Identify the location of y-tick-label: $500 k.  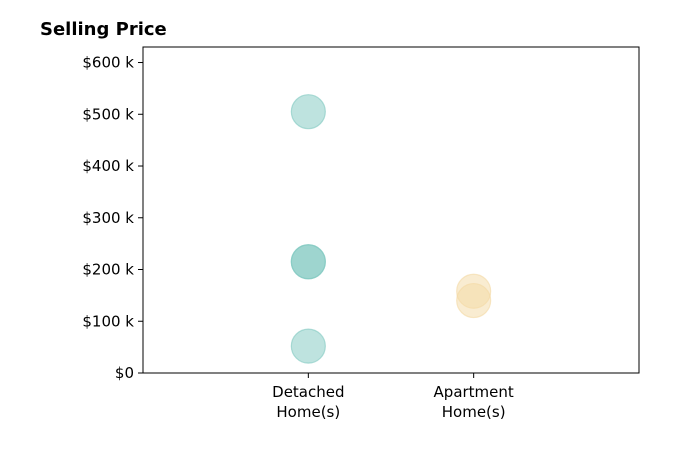
(108, 114).